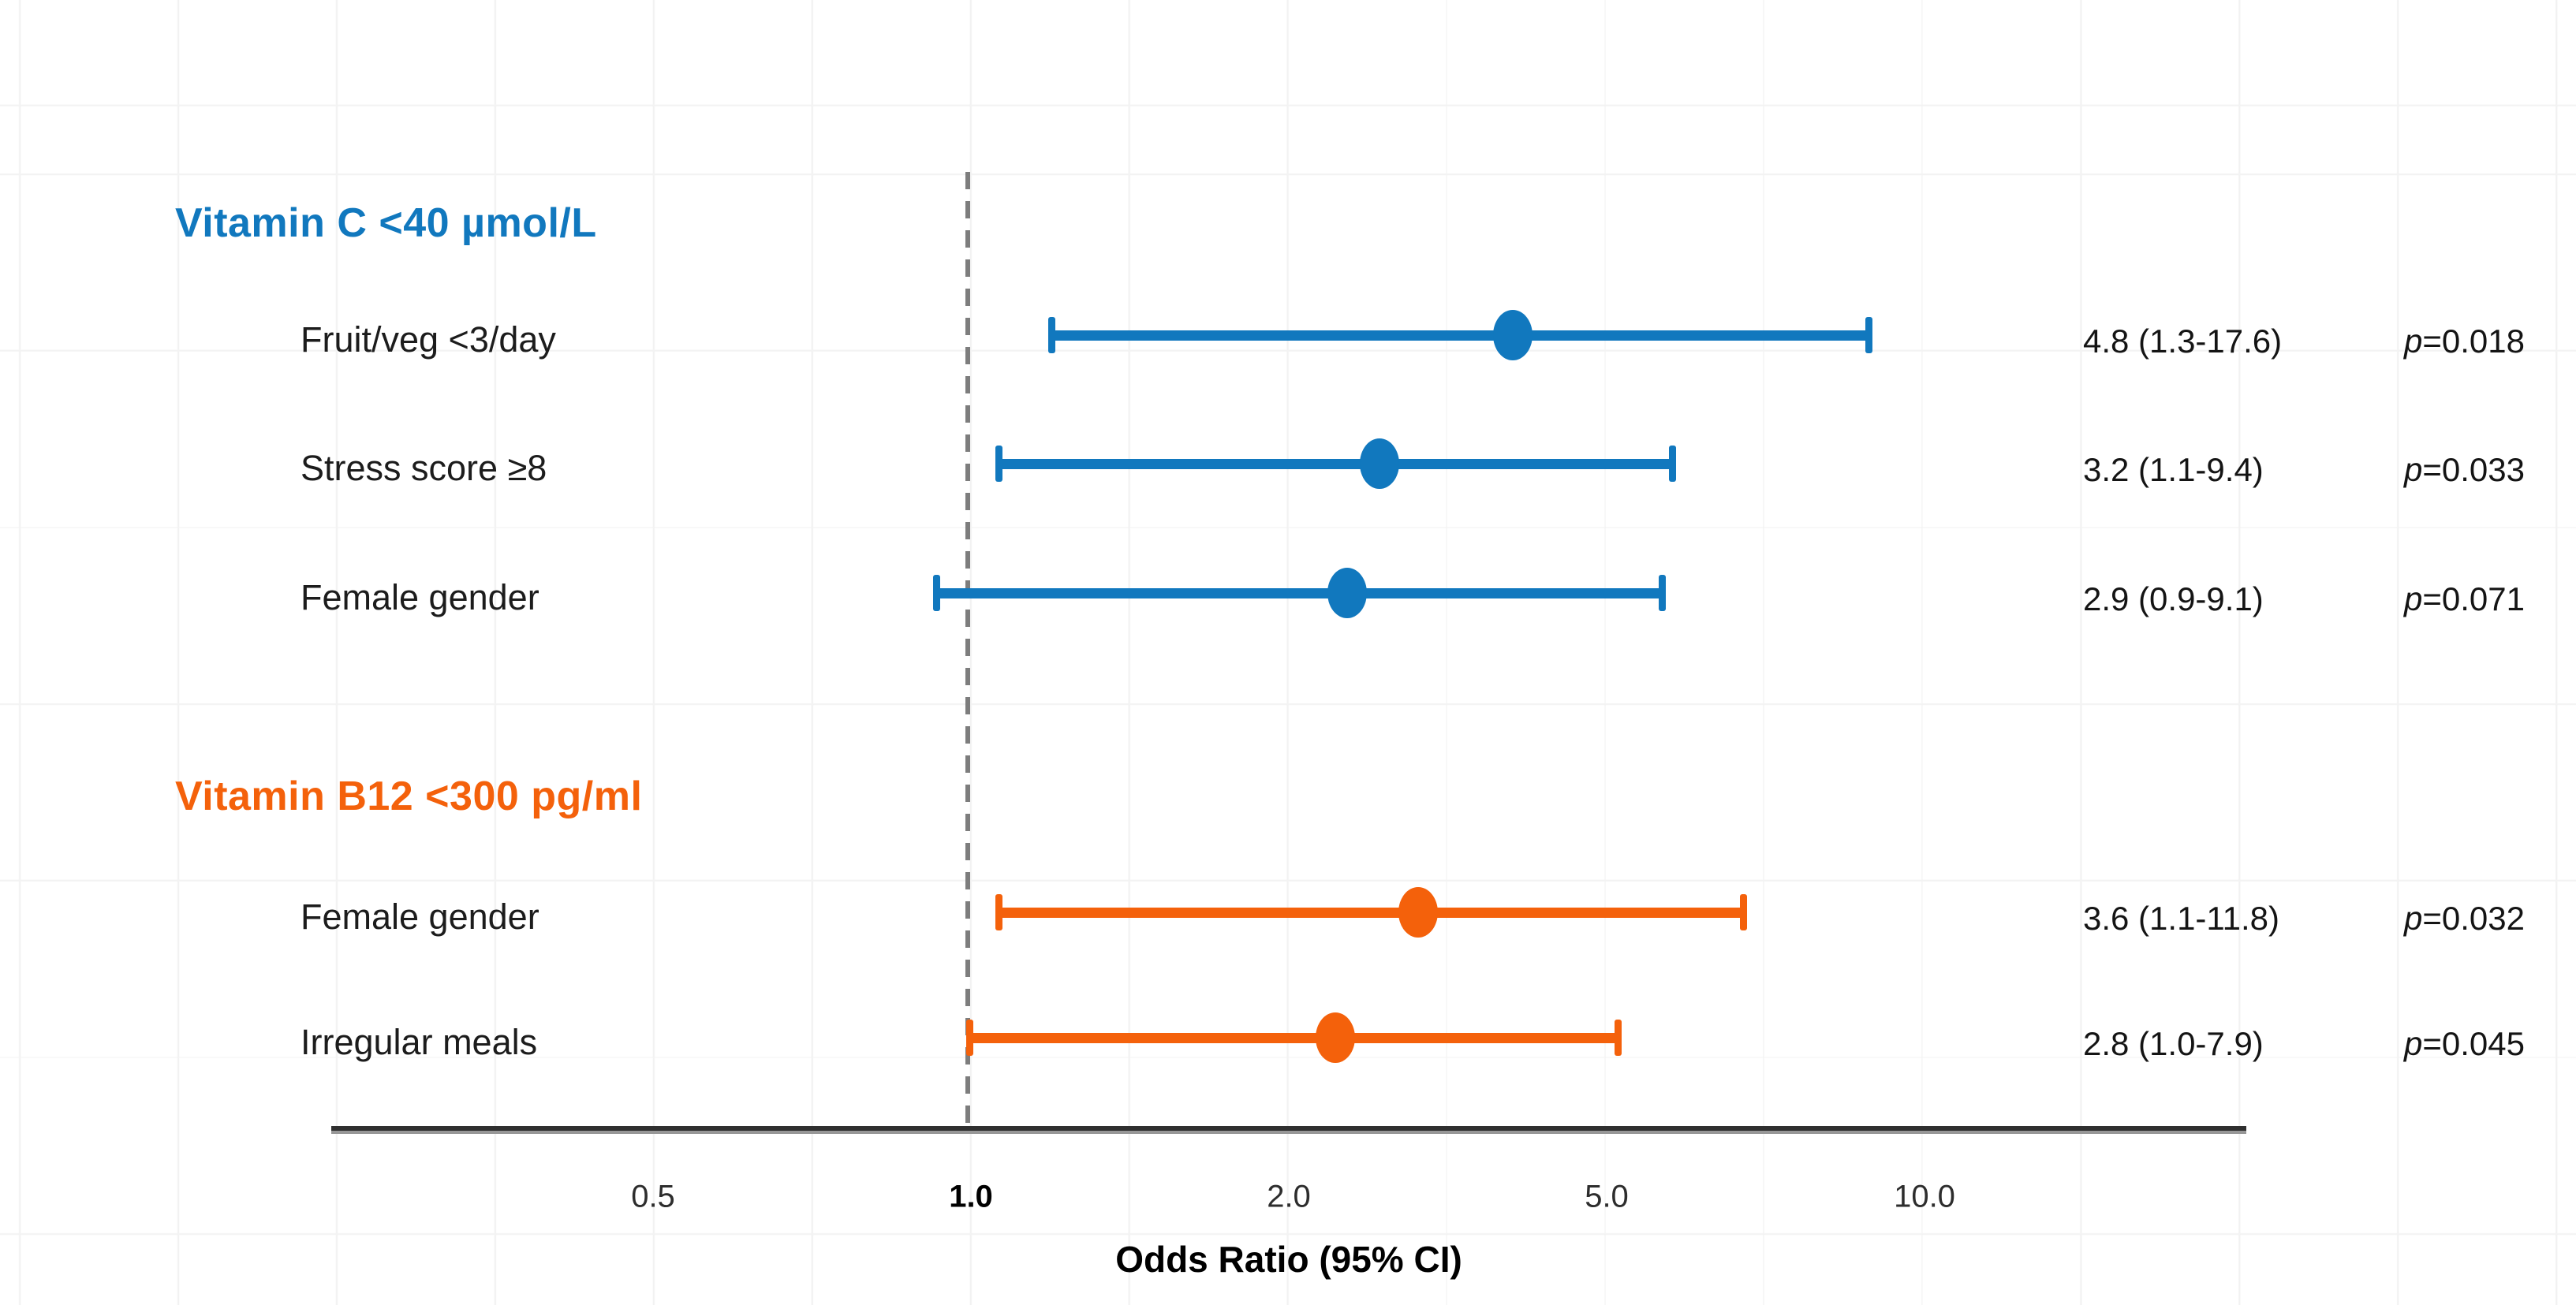 The width and height of the screenshot is (2576, 1305). Describe the element at coordinates (2181, 919) in the screenshot. I see `estimate-ci-text: 3.6 (1.1-11.8)` at that location.